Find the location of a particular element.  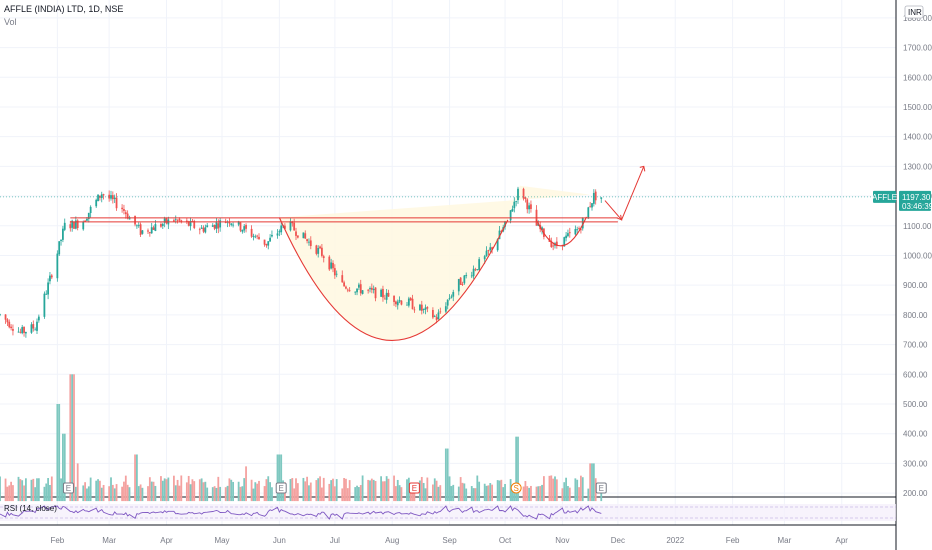

price-tick-label: 1700.00 is located at coordinates (917, 48).